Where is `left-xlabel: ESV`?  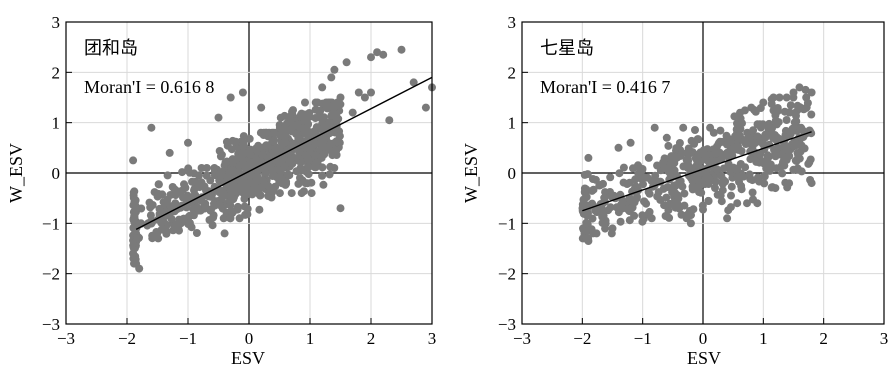 left-xlabel: ESV is located at coordinates (248, 358).